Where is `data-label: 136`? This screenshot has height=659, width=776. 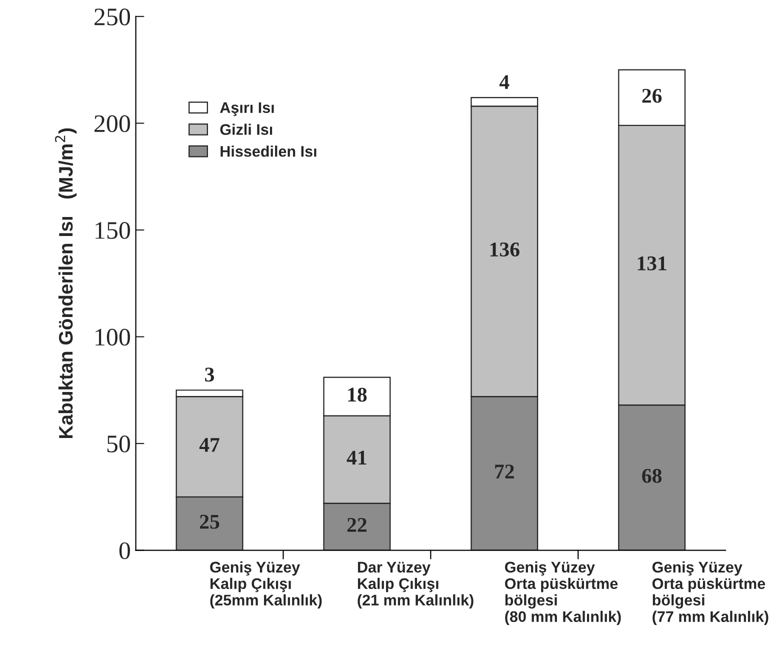 data-label: 136 is located at coordinates (505, 249).